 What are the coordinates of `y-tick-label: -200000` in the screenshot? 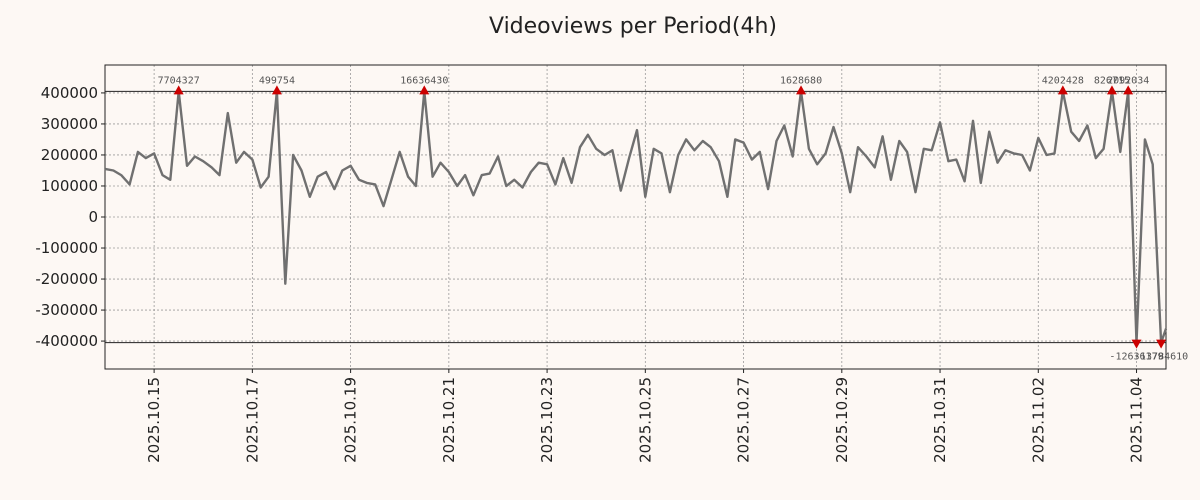 It's located at (66, 279).